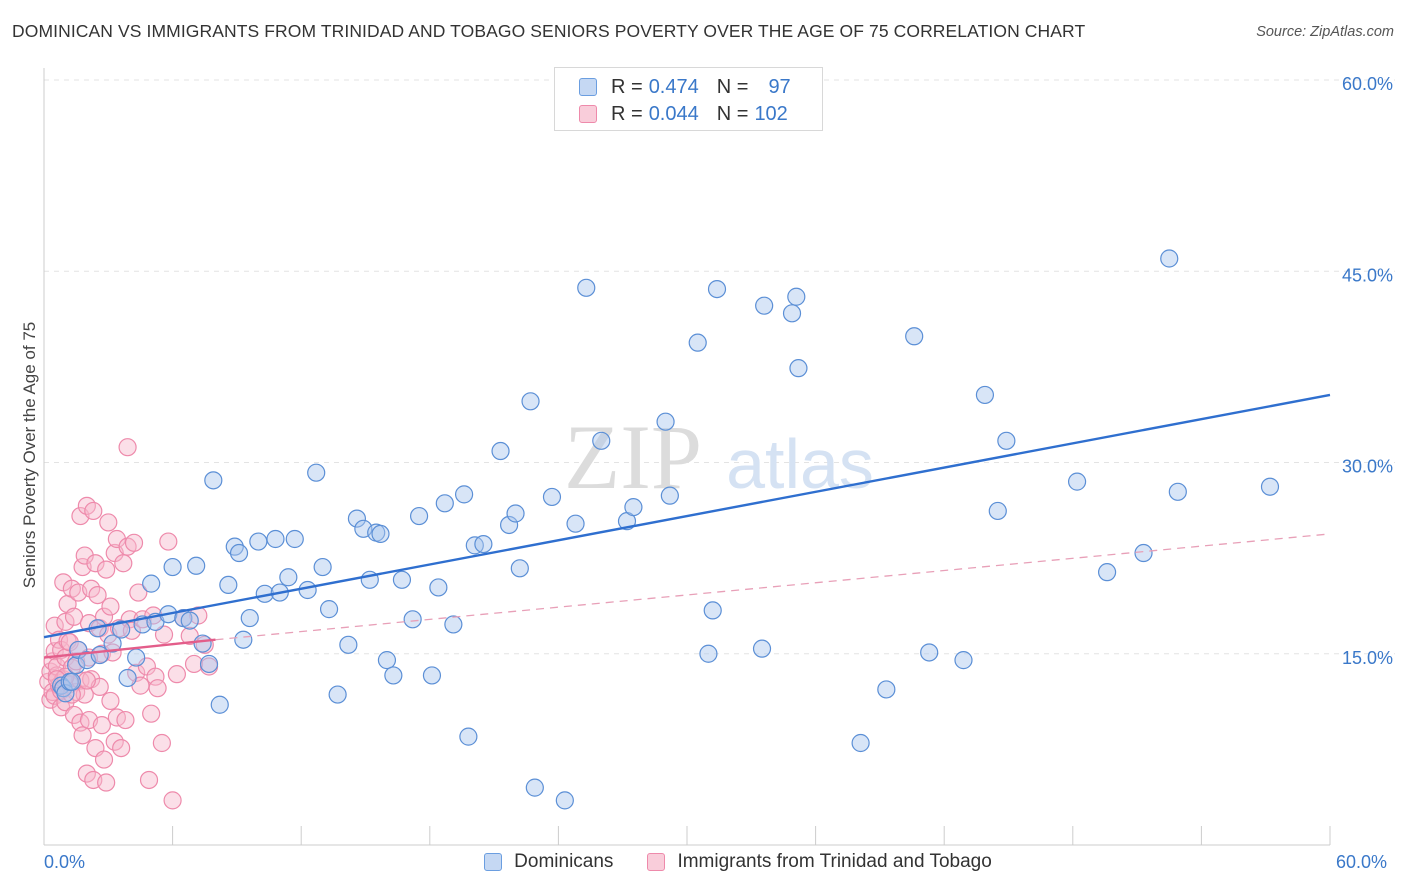 The image size is (1406, 892). Describe the element at coordinates (588, 114) in the screenshot. I see `swatch-trinidad` at that location.